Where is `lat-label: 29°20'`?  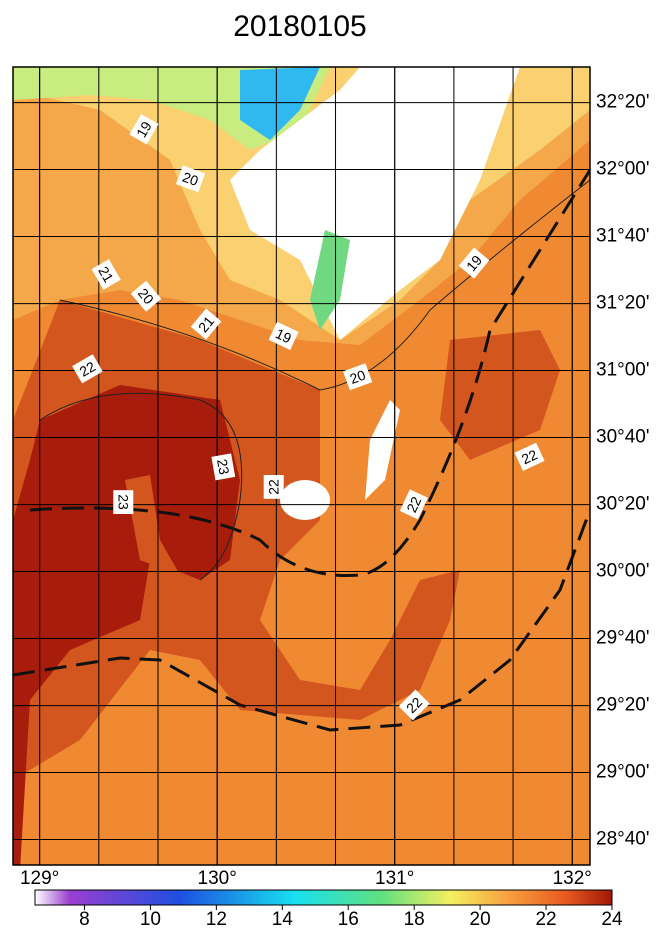 lat-label: 29°20' is located at coordinates (623, 705).